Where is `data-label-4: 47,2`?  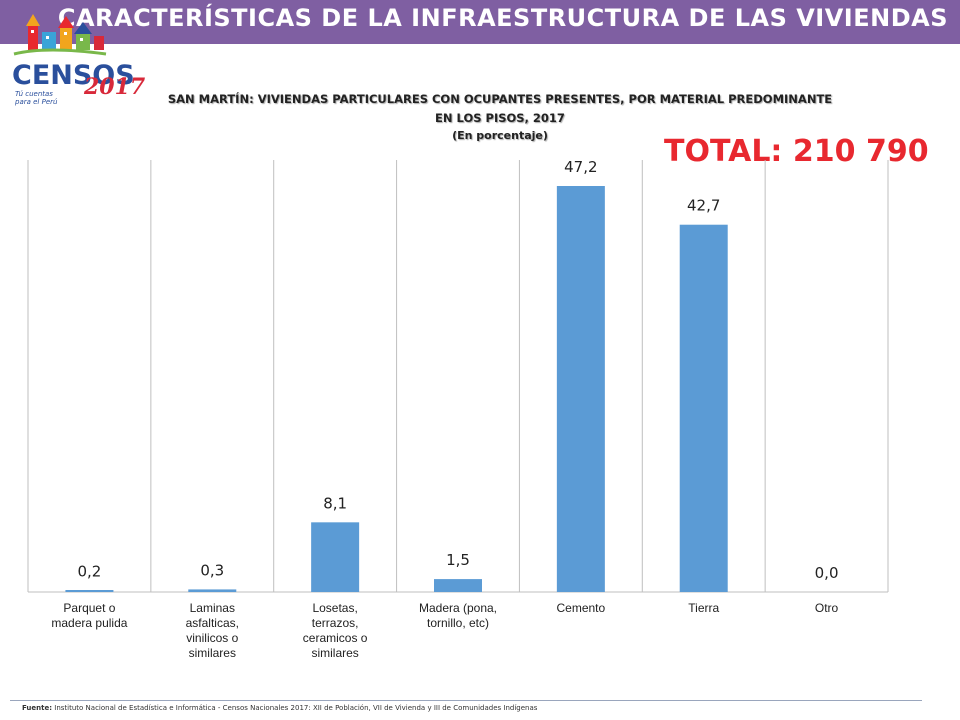 data-label-4: 47,2 is located at coordinates (580, 167).